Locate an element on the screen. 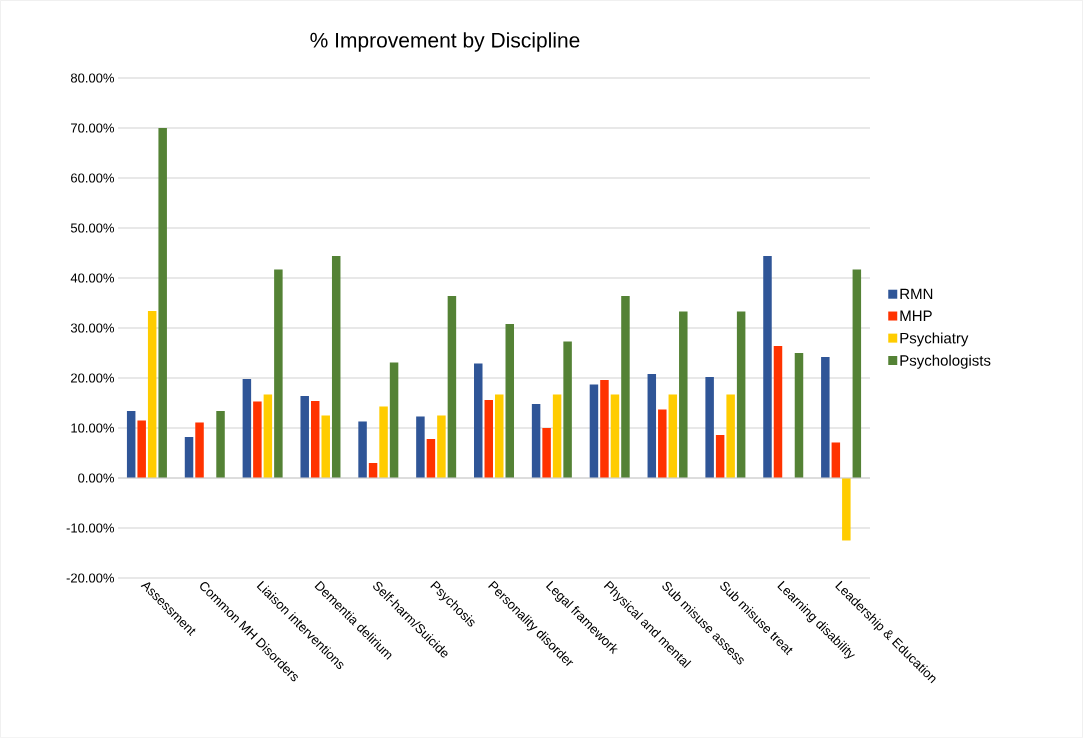  y-tick-label: 30.00% is located at coordinates (92, 328).